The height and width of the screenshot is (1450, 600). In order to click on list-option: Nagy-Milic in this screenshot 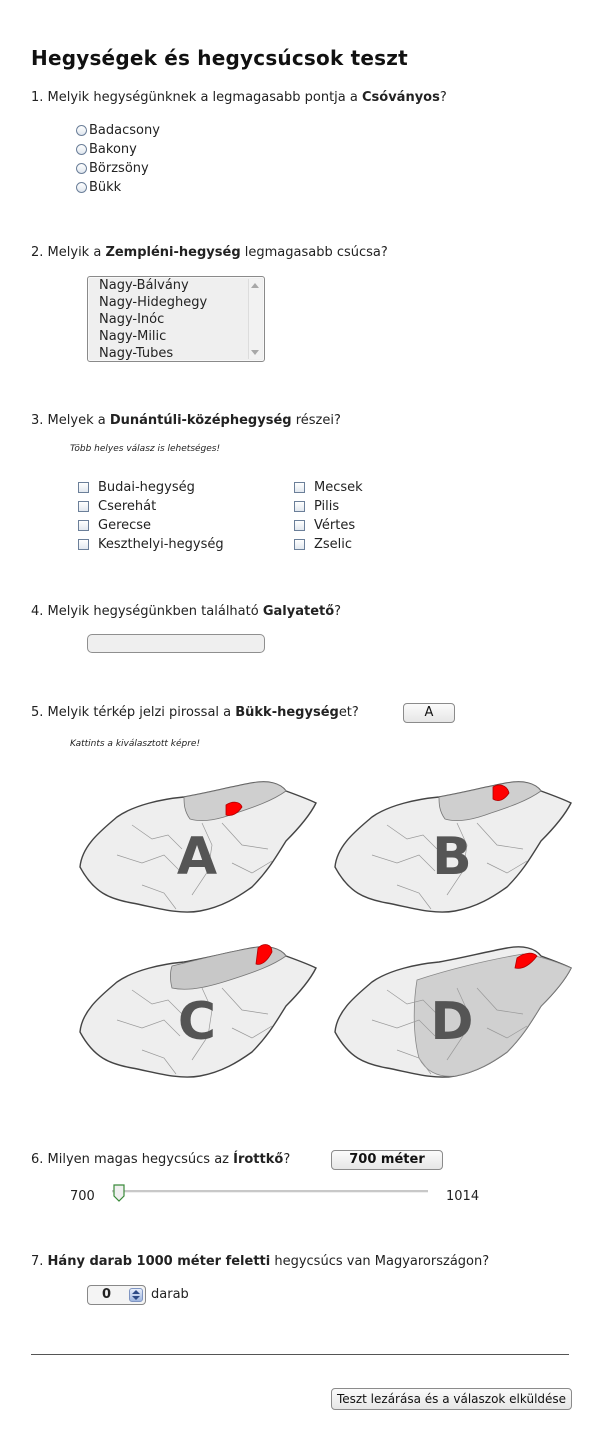, I will do `click(133, 336)`.